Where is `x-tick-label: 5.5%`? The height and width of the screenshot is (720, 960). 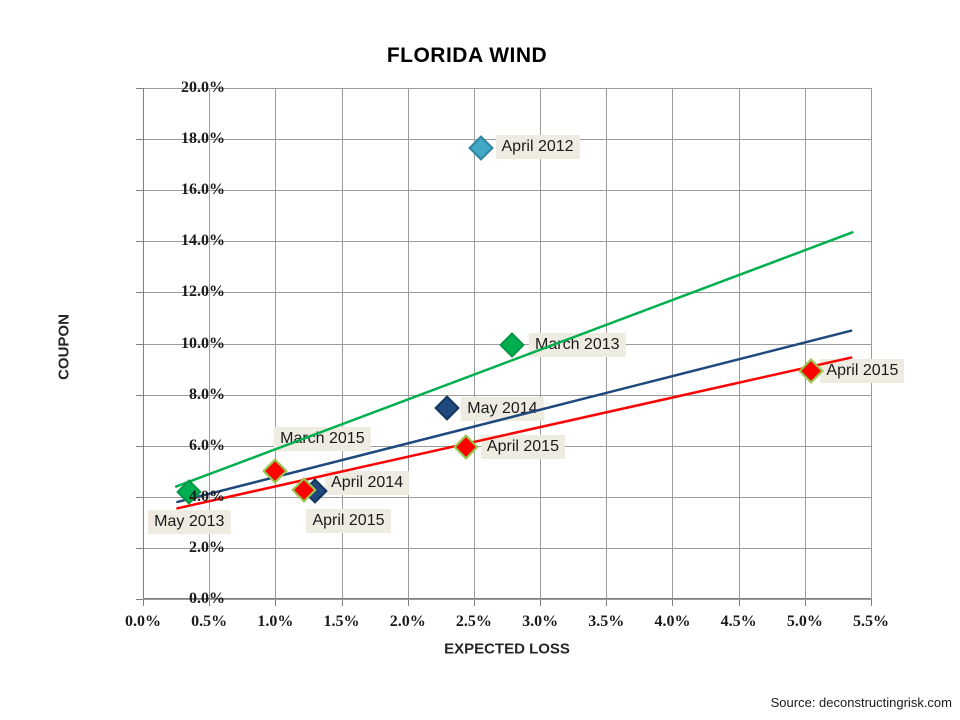
x-tick-label: 5.5% is located at coordinates (871, 621).